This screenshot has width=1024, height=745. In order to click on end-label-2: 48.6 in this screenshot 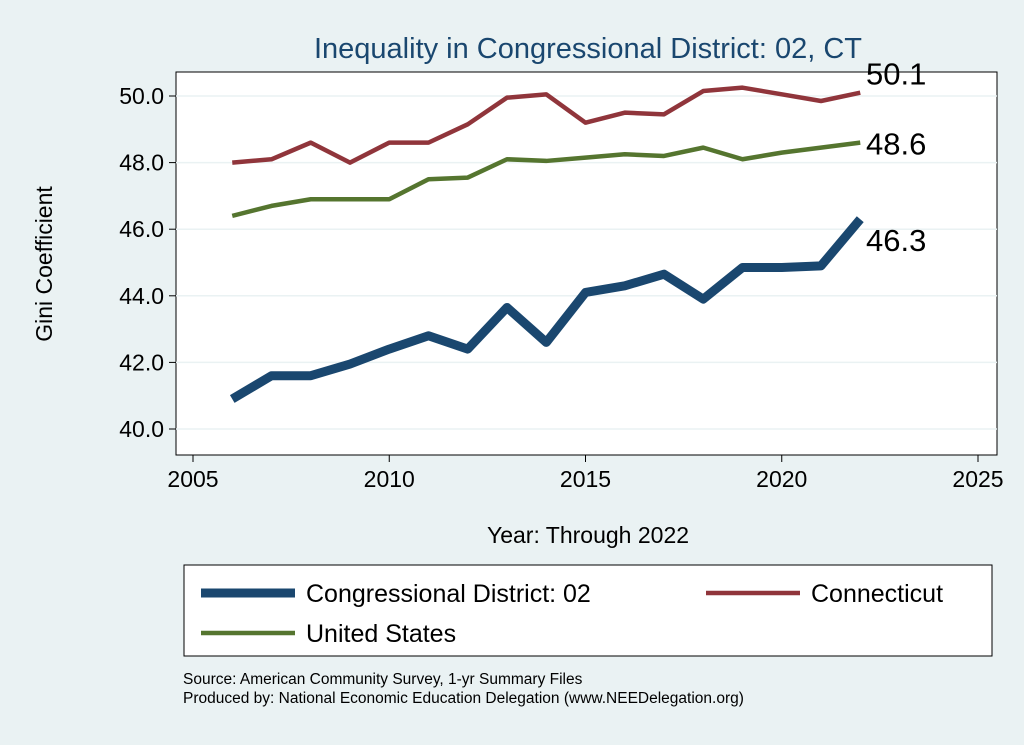, I will do `click(896, 144)`.